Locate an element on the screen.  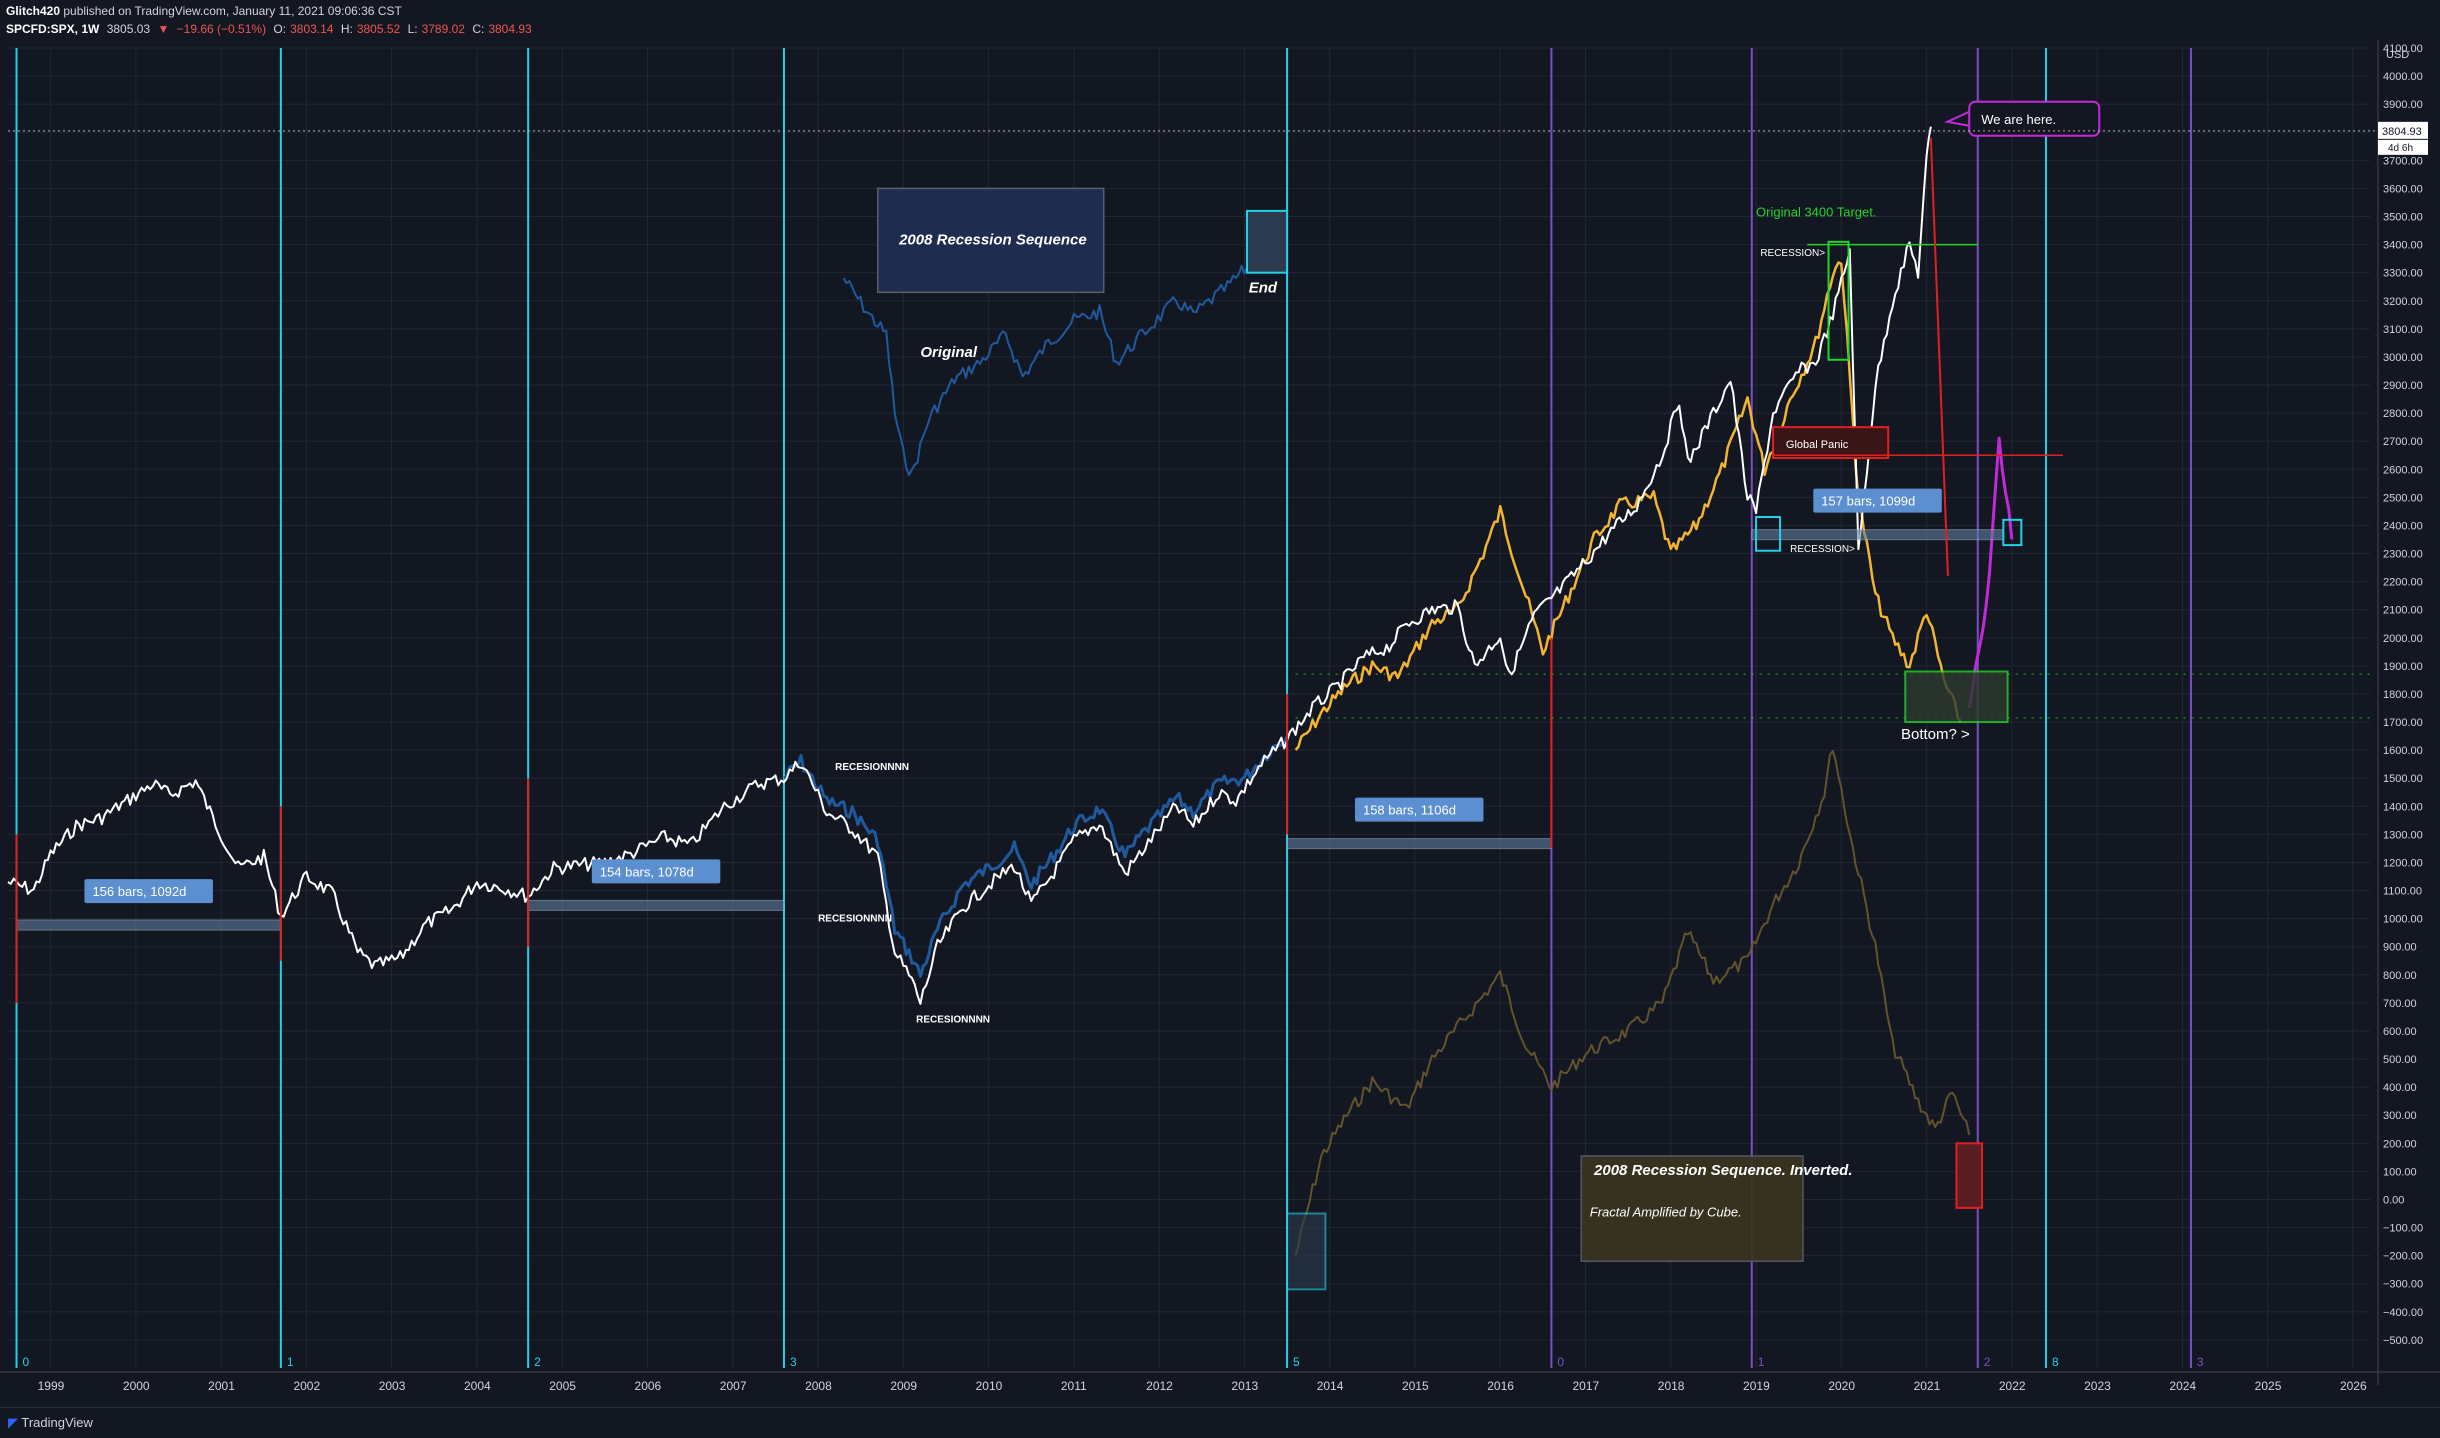
y-tick-label: 2000.00 is located at coordinates (2403, 639).